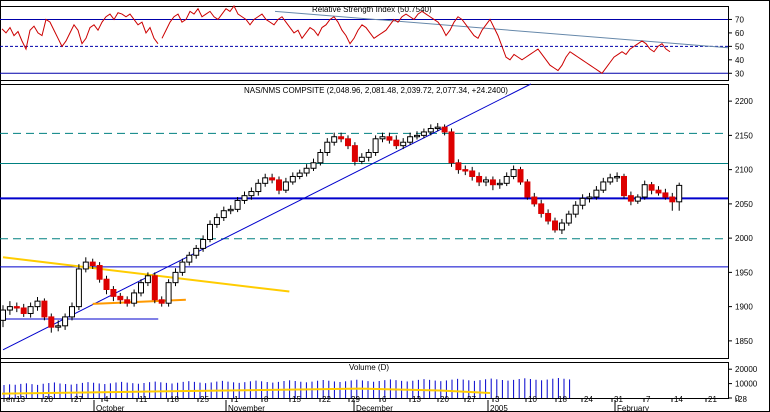 The height and width of the screenshot is (412, 770). I want to click on volume-frame, so click(364, 380).